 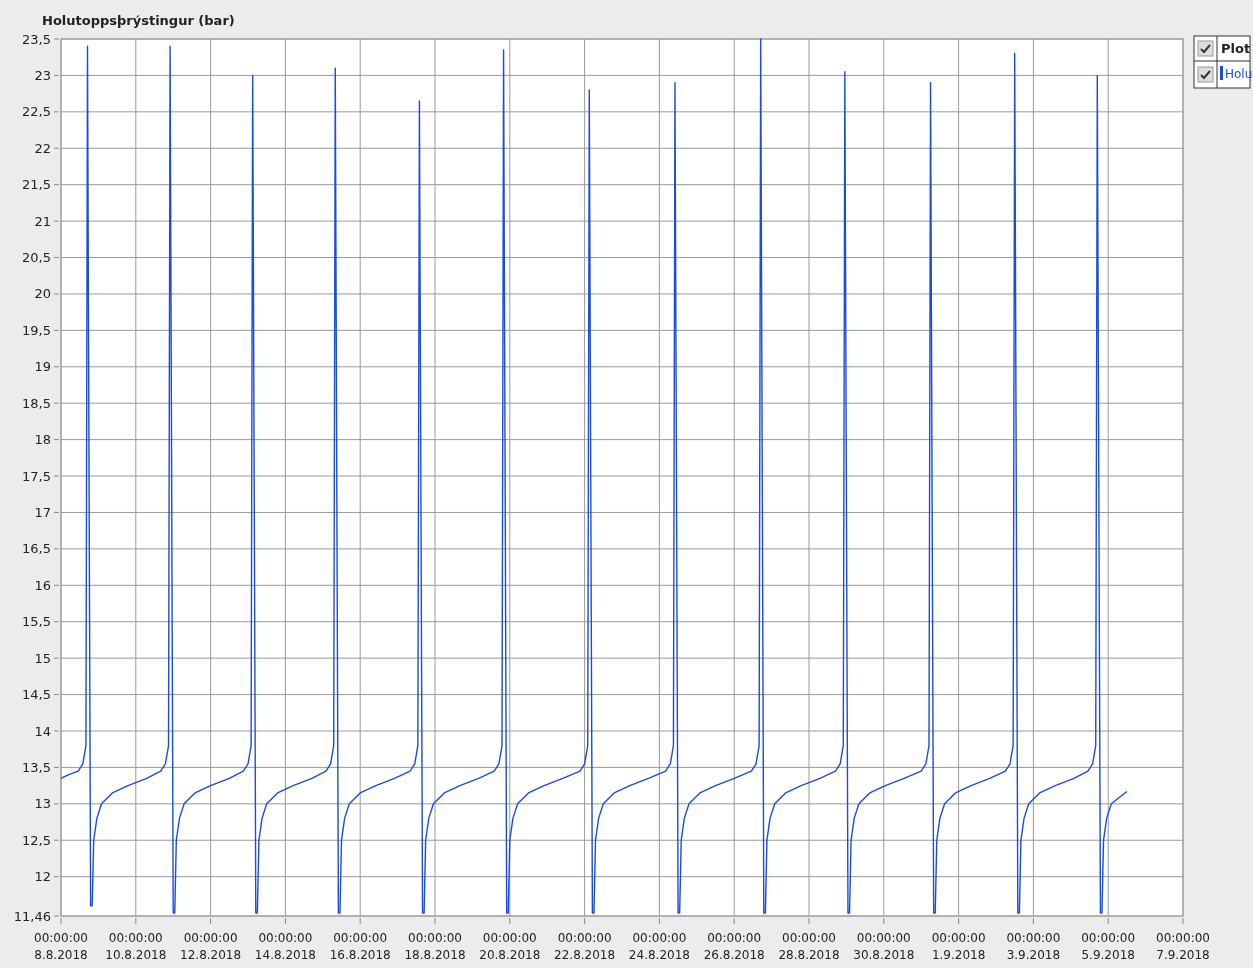 I want to click on y-tick-label: 22,5, so click(x=36, y=112).